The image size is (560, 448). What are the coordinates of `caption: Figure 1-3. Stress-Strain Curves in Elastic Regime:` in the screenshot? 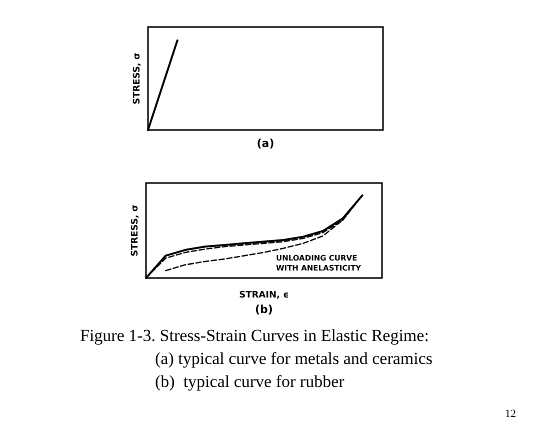 It's located at (254, 336).